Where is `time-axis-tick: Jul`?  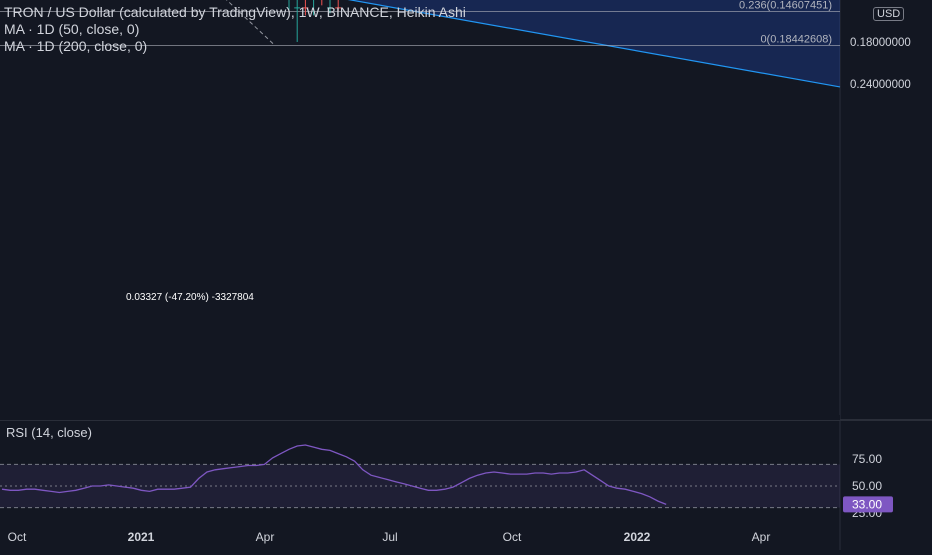 time-axis-tick: Jul is located at coordinates (389, 537).